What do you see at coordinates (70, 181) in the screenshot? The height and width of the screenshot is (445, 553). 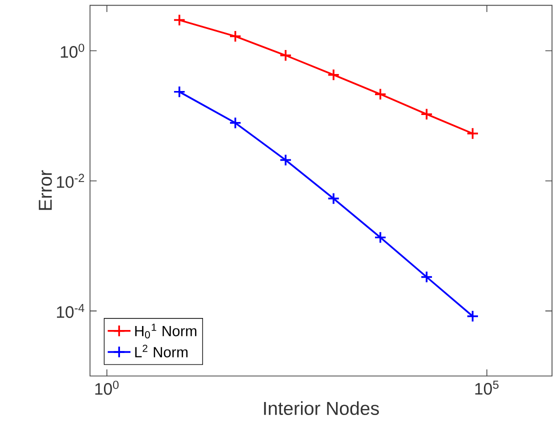 I see `y-tick-label: 10$^{-2}$` at bounding box center [70, 181].